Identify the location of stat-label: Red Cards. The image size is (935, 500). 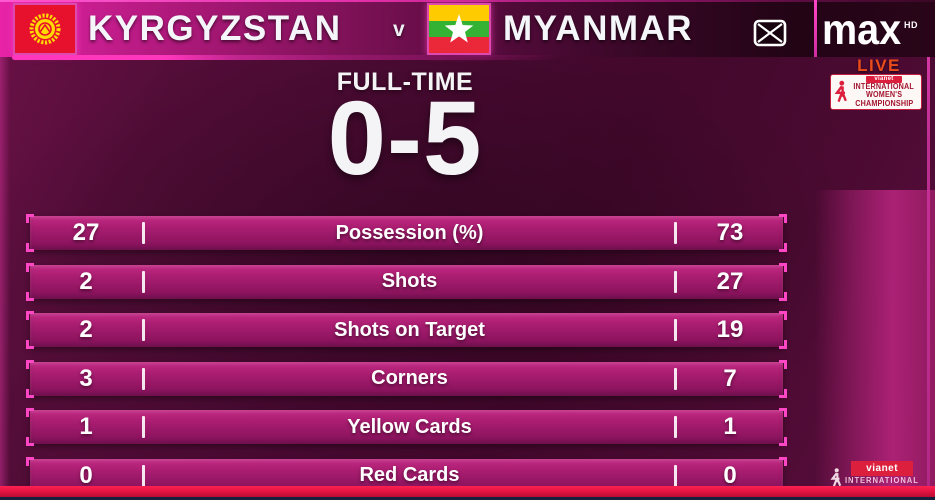
(409, 475).